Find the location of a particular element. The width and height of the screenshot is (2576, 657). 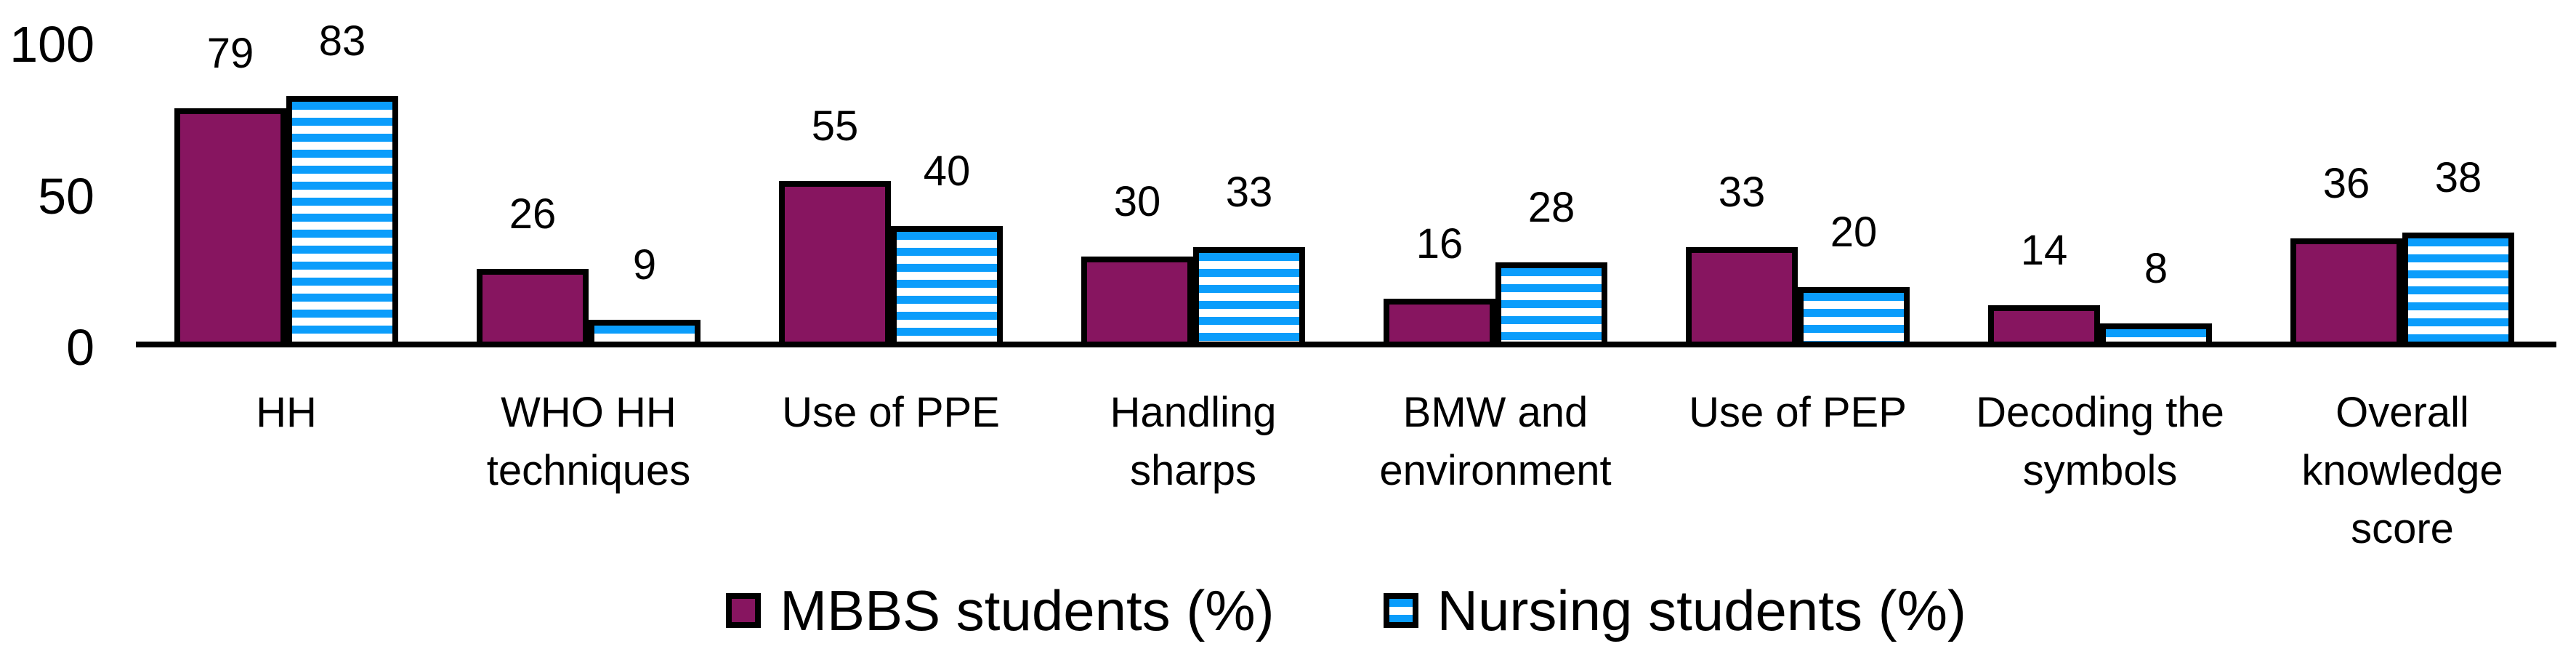

x-axis-line is located at coordinates (1346, 344).